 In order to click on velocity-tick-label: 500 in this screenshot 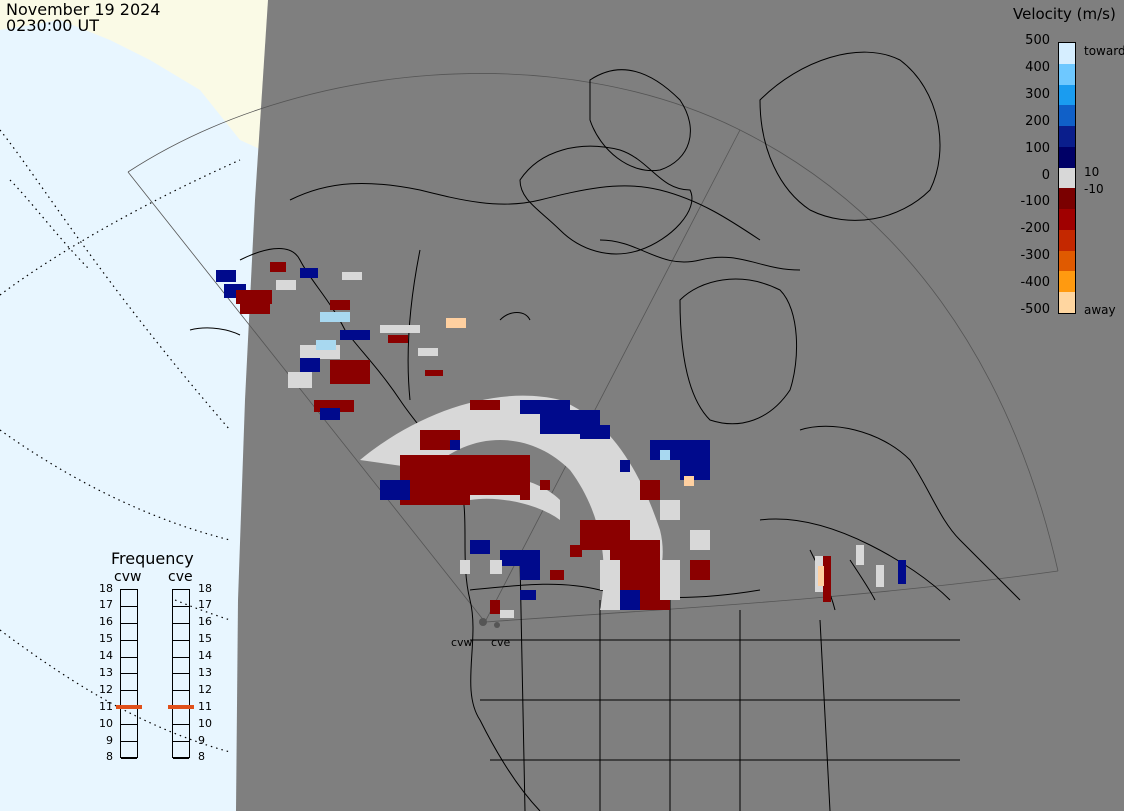, I will do `click(1037, 40)`.